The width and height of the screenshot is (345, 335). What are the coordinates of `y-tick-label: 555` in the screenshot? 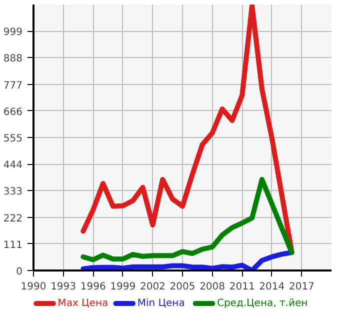 It's located at (13, 139).